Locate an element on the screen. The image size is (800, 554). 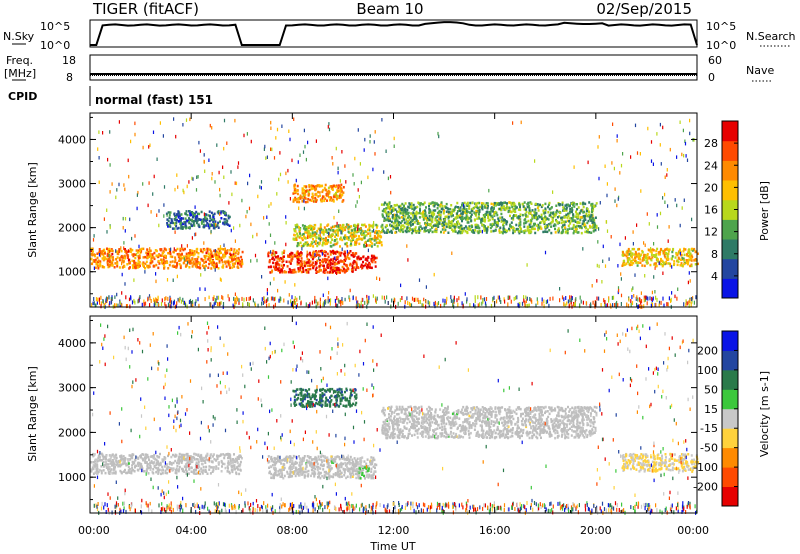
freq-left-tick-bottom: 8 is located at coordinates (69, 77).